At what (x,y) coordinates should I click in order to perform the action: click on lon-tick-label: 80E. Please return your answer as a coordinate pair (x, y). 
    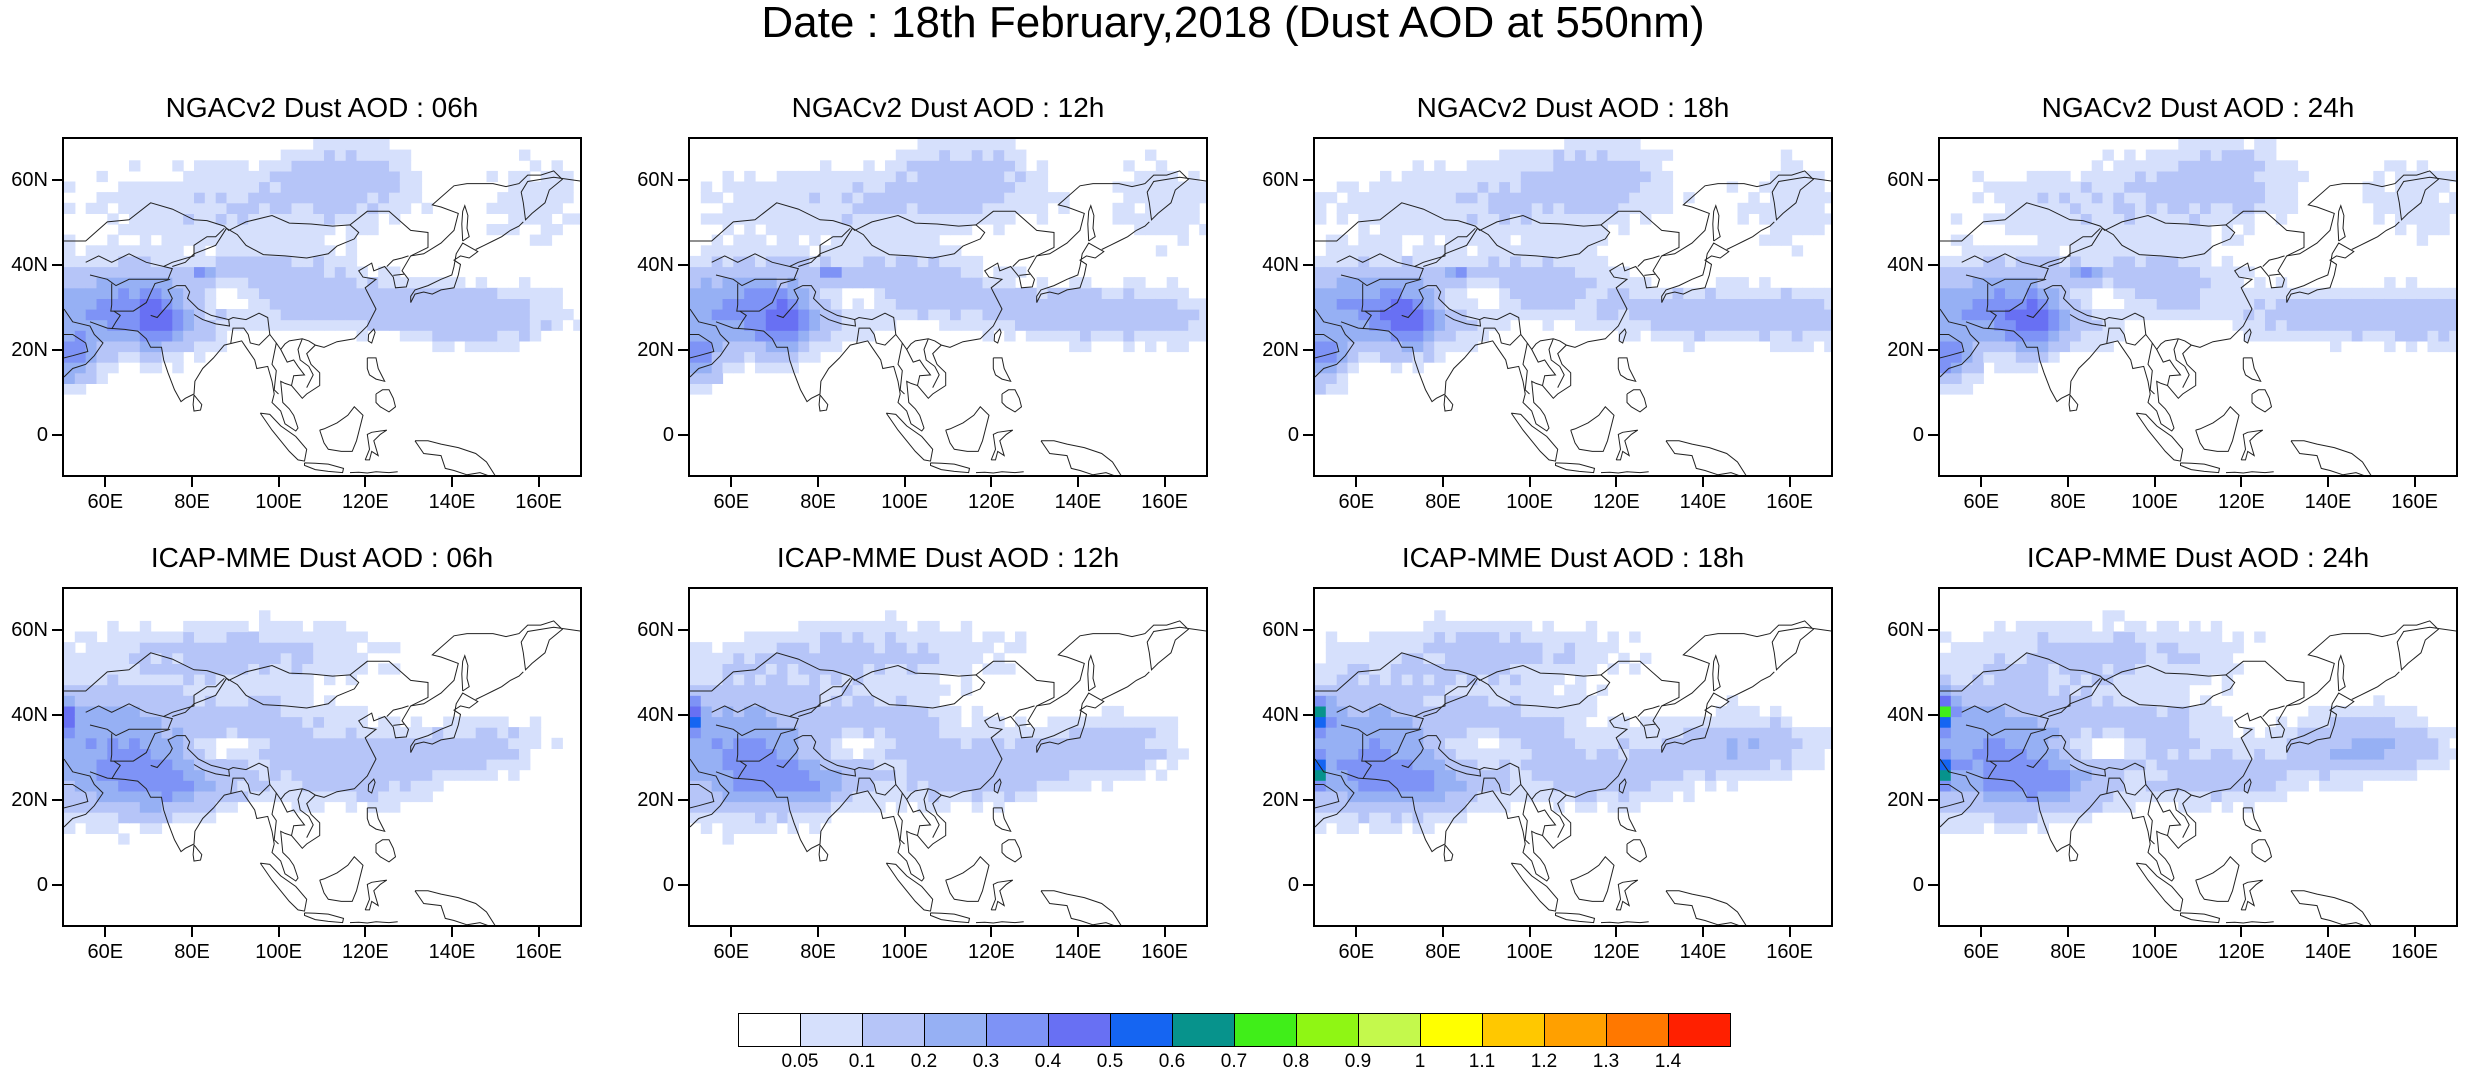
    Looking at the image, I should click on (192, 952).